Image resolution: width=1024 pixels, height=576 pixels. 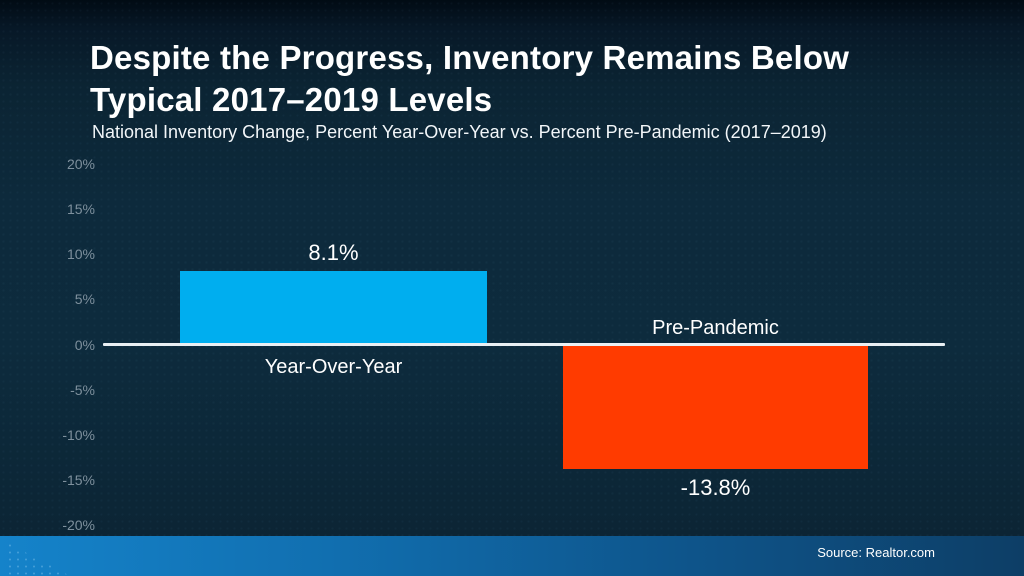 What do you see at coordinates (84, 299) in the screenshot?
I see `y-tick-label: 5%` at bounding box center [84, 299].